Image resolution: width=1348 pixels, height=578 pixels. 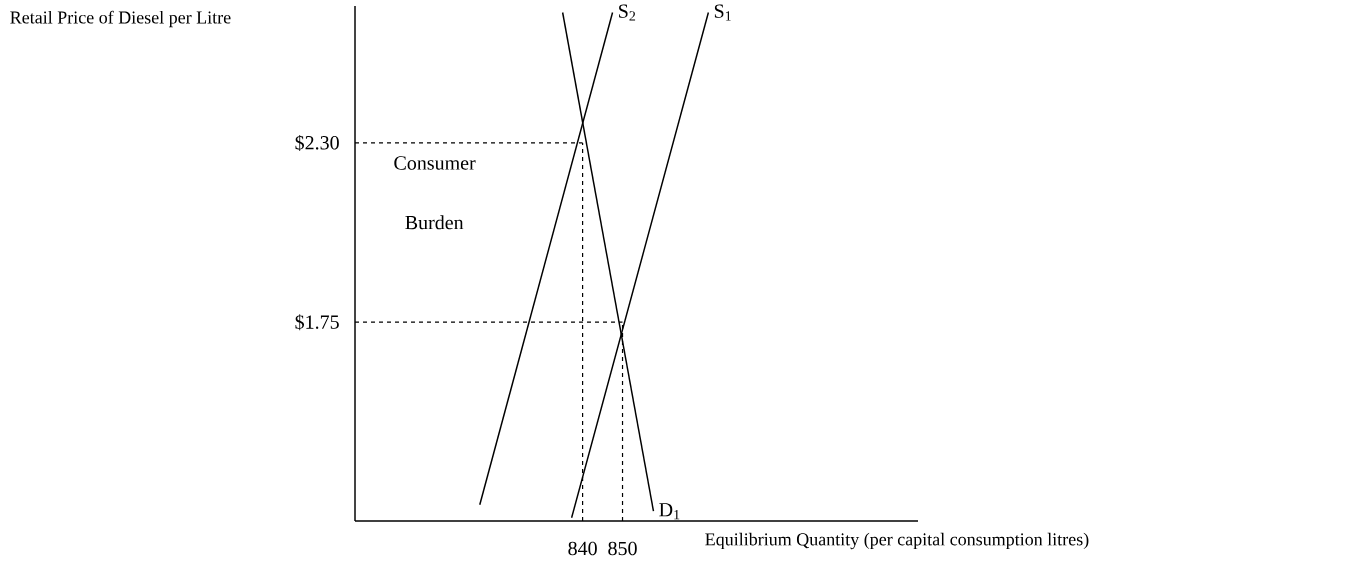 What do you see at coordinates (317, 322) in the screenshot?
I see `y-tick-label: $1.75` at bounding box center [317, 322].